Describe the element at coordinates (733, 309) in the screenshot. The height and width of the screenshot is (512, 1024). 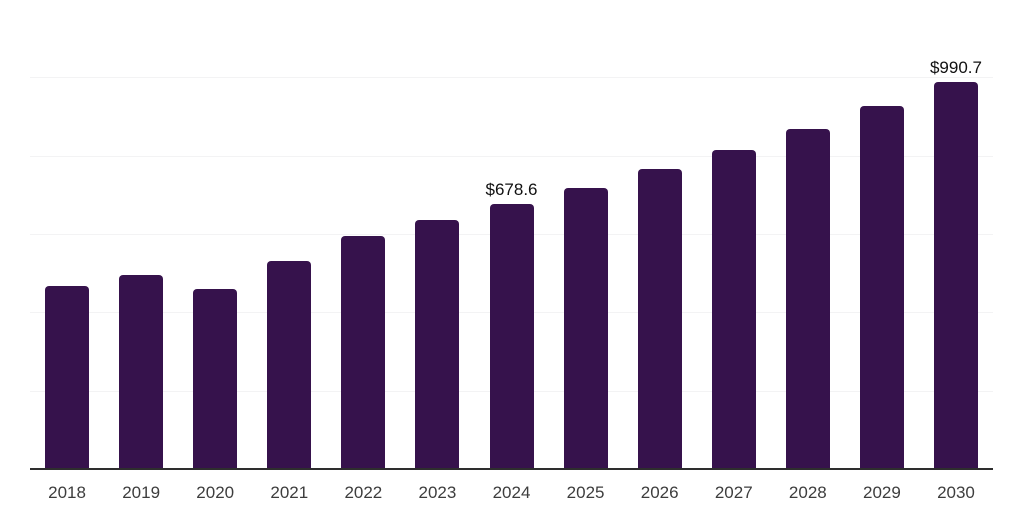
I see `bar-2027` at that location.